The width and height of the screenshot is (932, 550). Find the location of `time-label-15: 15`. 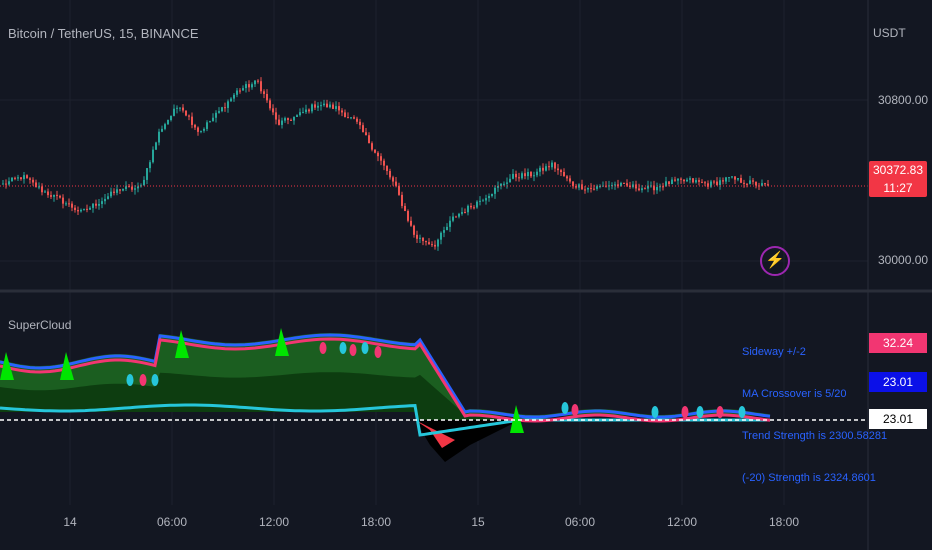

time-label-15: 15 is located at coordinates (478, 522).